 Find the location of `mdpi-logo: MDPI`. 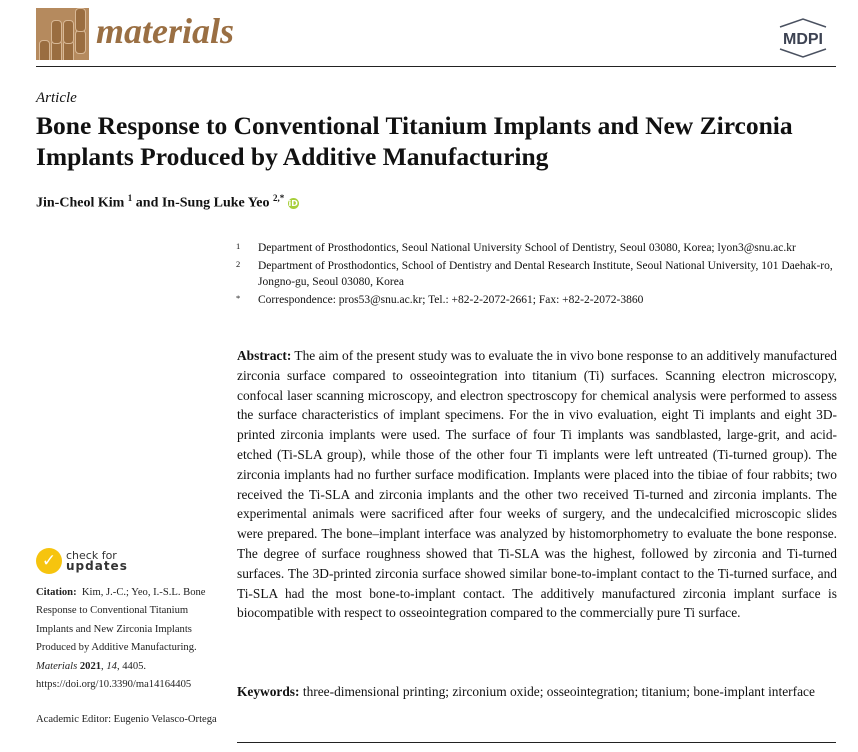

mdpi-logo: MDPI is located at coordinates (803, 38).